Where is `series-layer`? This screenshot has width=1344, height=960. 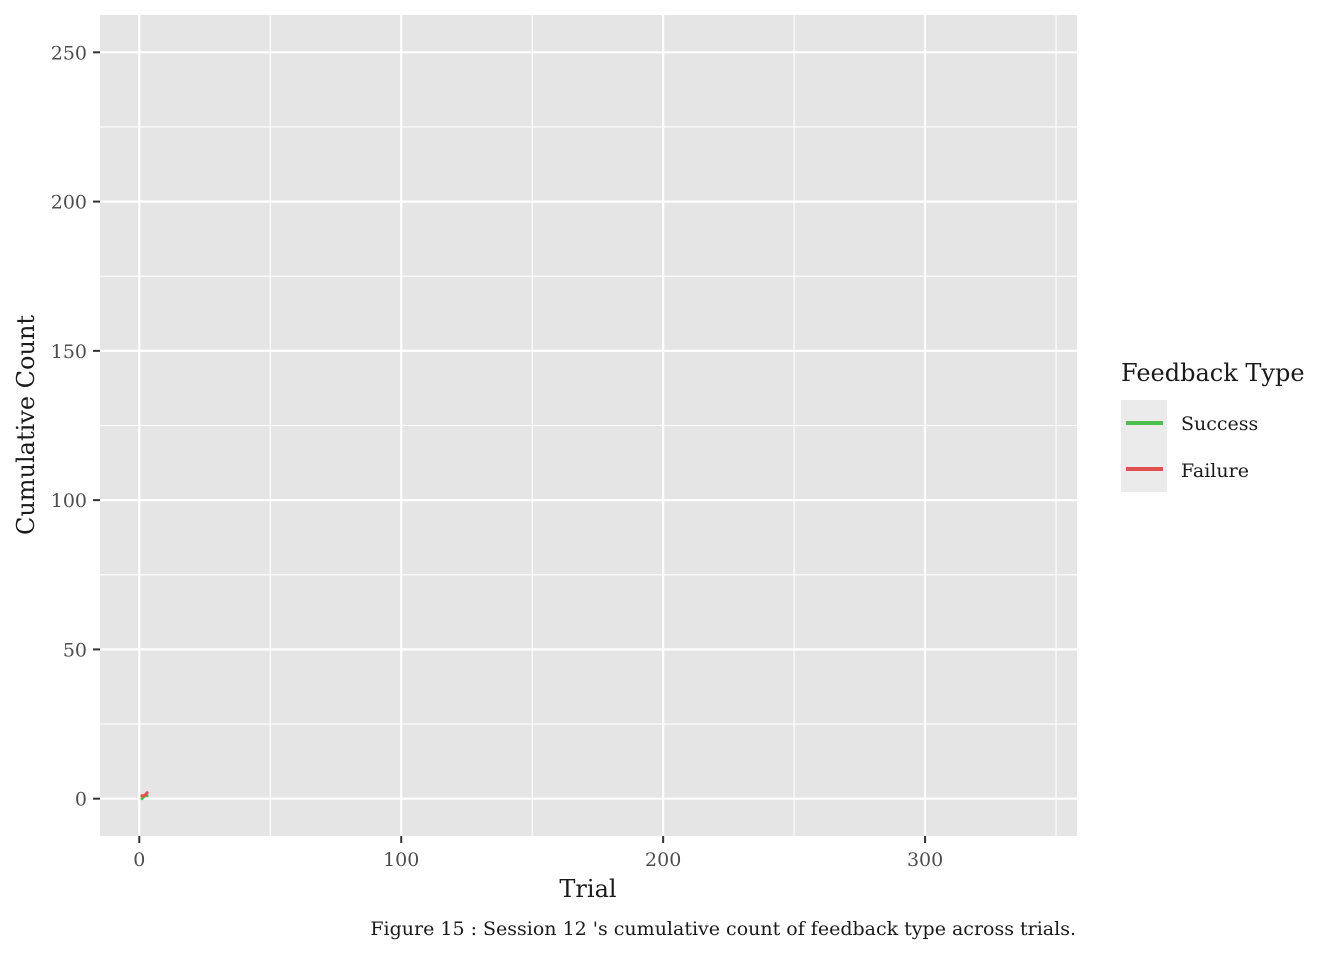
series-layer is located at coordinates (144, 796).